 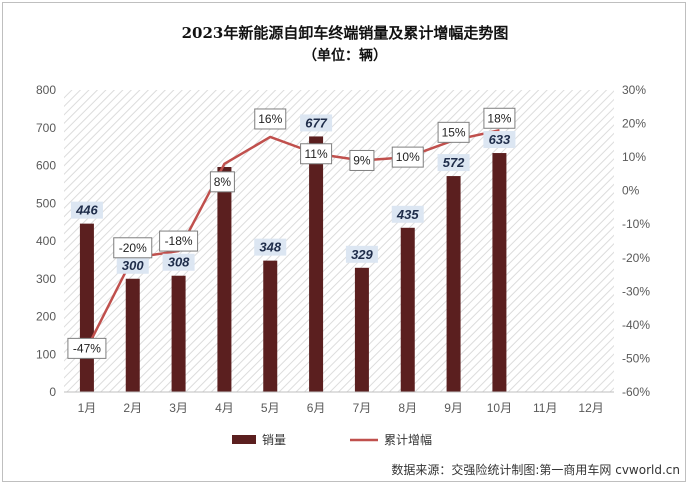 What do you see at coordinates (345, 33) in the screenshot?
I see `chart-title: 2023年新能源自卸车终端销量及累计增幅走势图` at bounding box center [345, 33].